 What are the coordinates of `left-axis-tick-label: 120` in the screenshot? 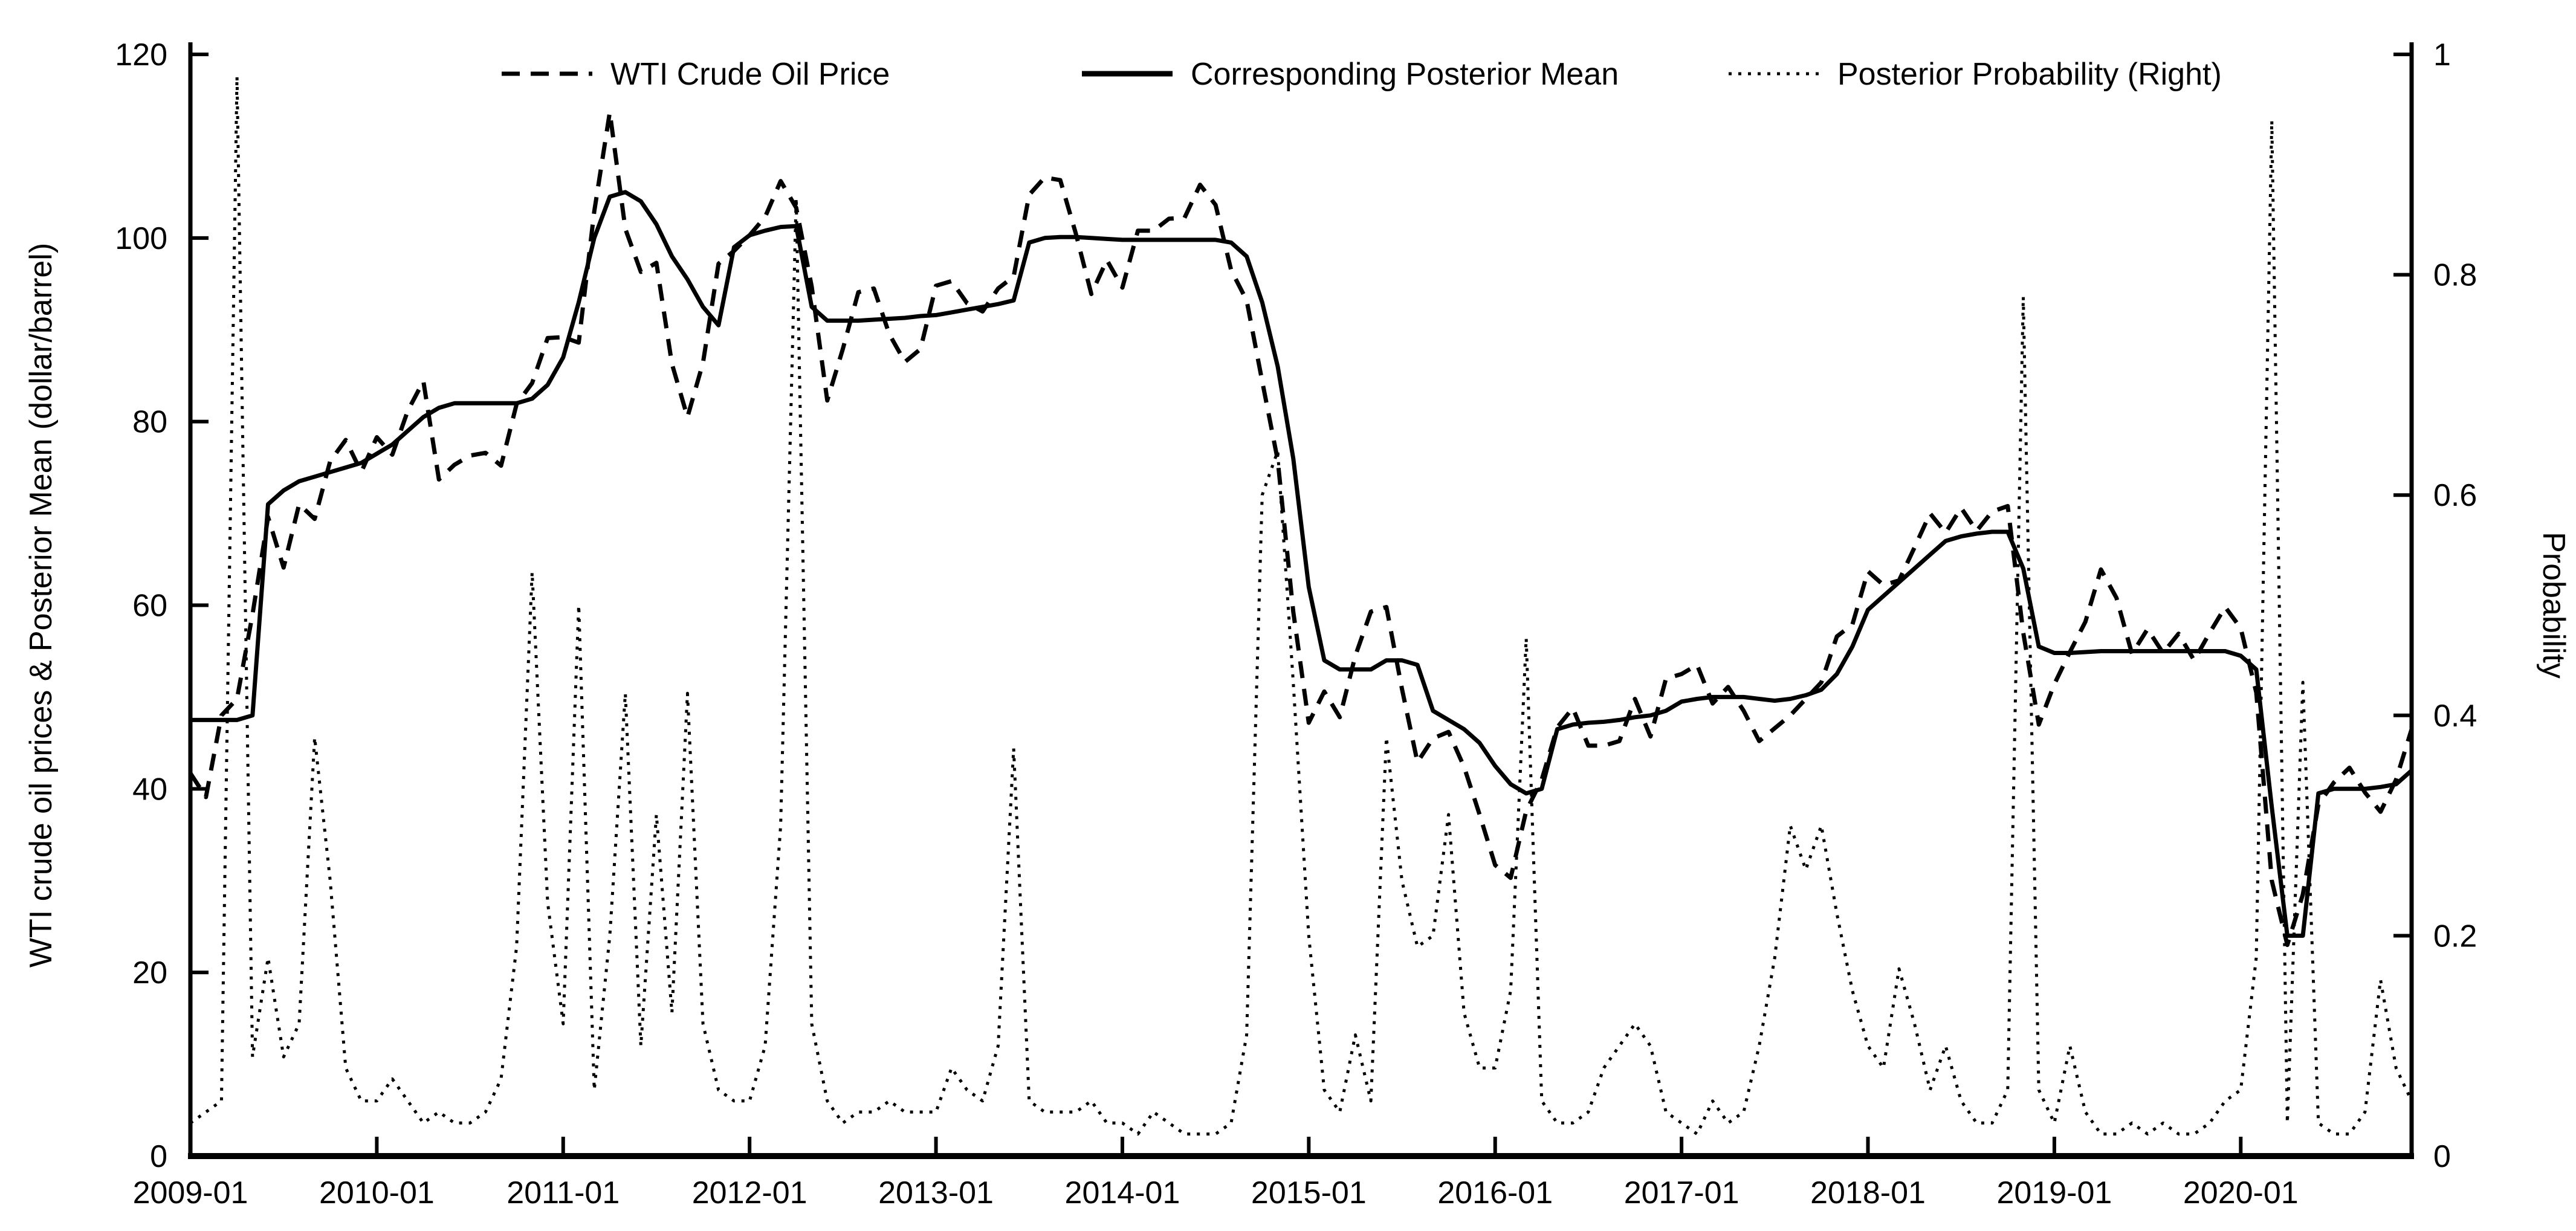 It's located at (141, 55).